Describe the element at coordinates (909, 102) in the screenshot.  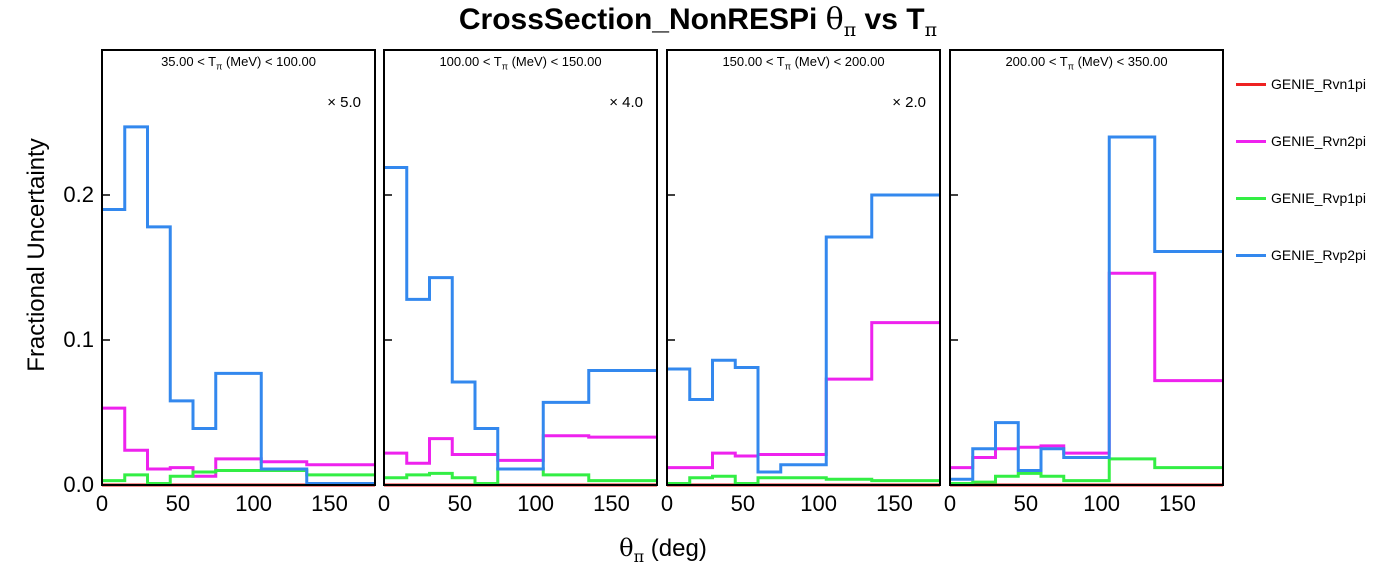
I see `scale-factor: × 2.0` at that location.